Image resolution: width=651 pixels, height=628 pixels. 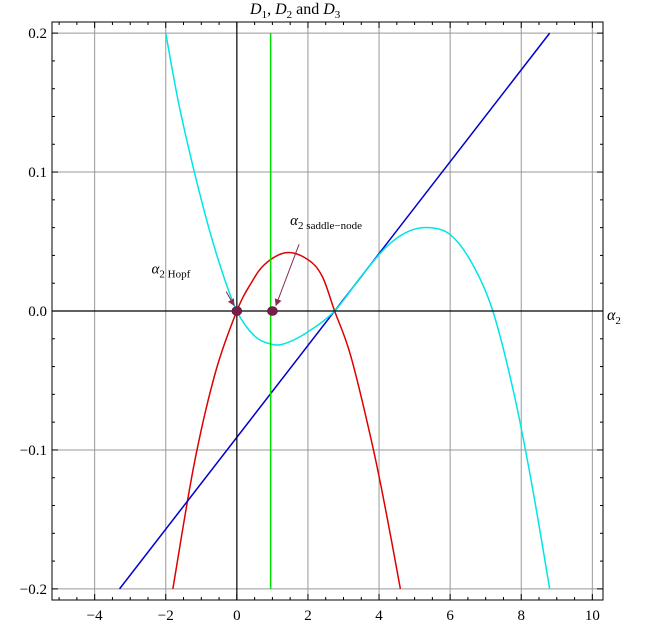 I want to click on bifurcation-points, so click(x=254, y=311).